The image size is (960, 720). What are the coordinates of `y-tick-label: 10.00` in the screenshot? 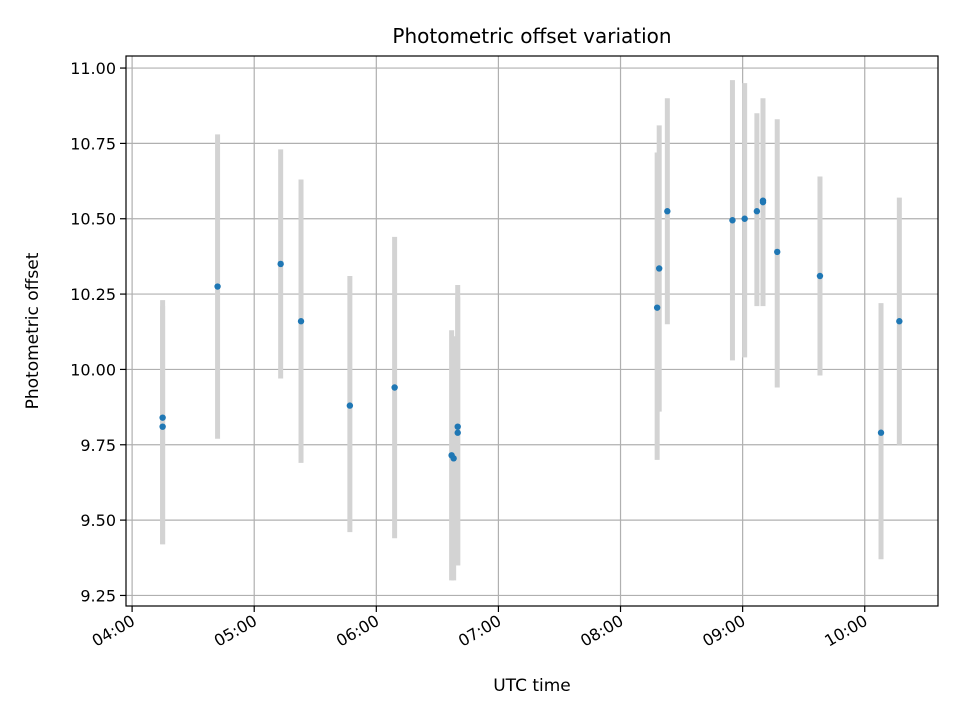 It's located at (93, 369).